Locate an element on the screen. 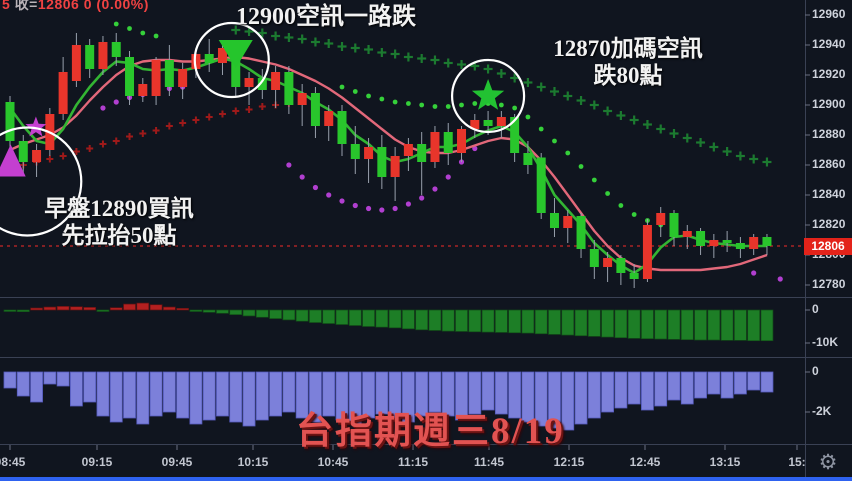 The height and width of the screenshot is (481, 852). settings-gear-icon: ⚙ is located at coordinates (828, 462).